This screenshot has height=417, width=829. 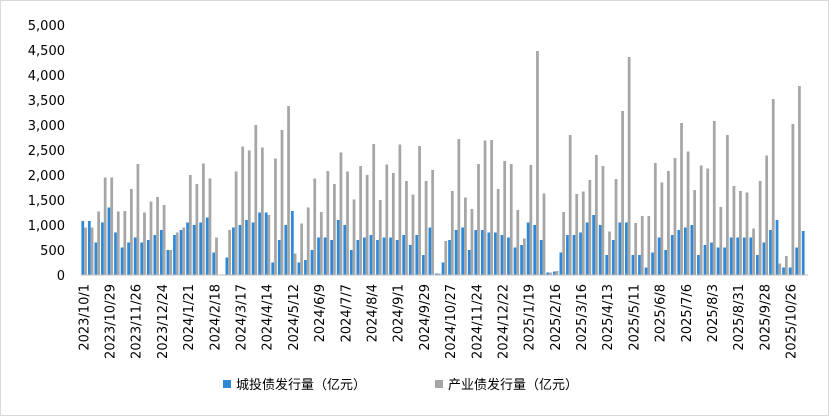 What do you see at coordinates (84, 317) in the screenshot?
I see `x-tick-label: 2023/10/1` at bounding box center [84, 317].